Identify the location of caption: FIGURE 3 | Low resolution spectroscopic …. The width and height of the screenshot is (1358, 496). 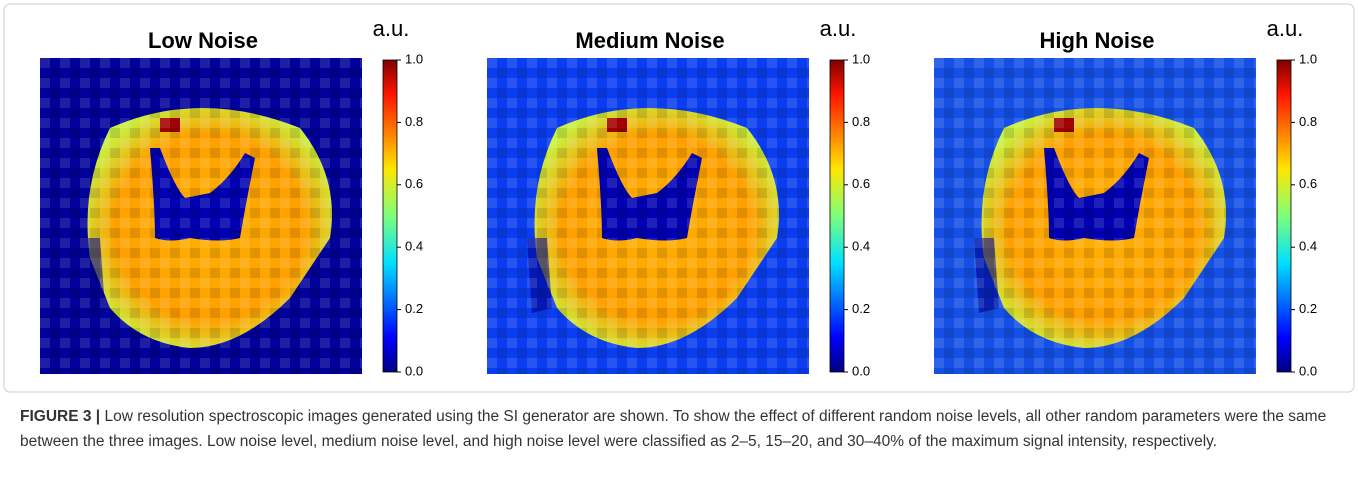
(679, 429).